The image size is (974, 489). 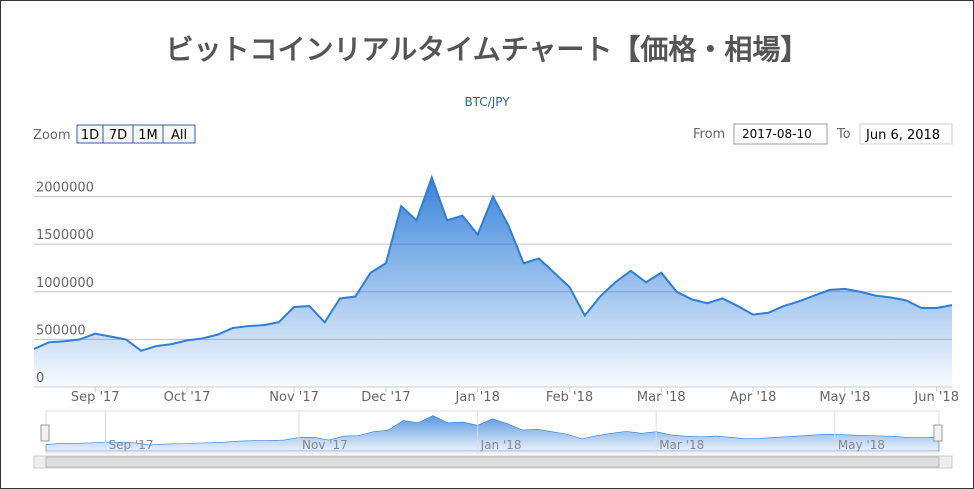 What do you see at coordinates (325, 445) in the screenshot?
I see `navigator-label: Nov '17` at bounding box center [325, 445].